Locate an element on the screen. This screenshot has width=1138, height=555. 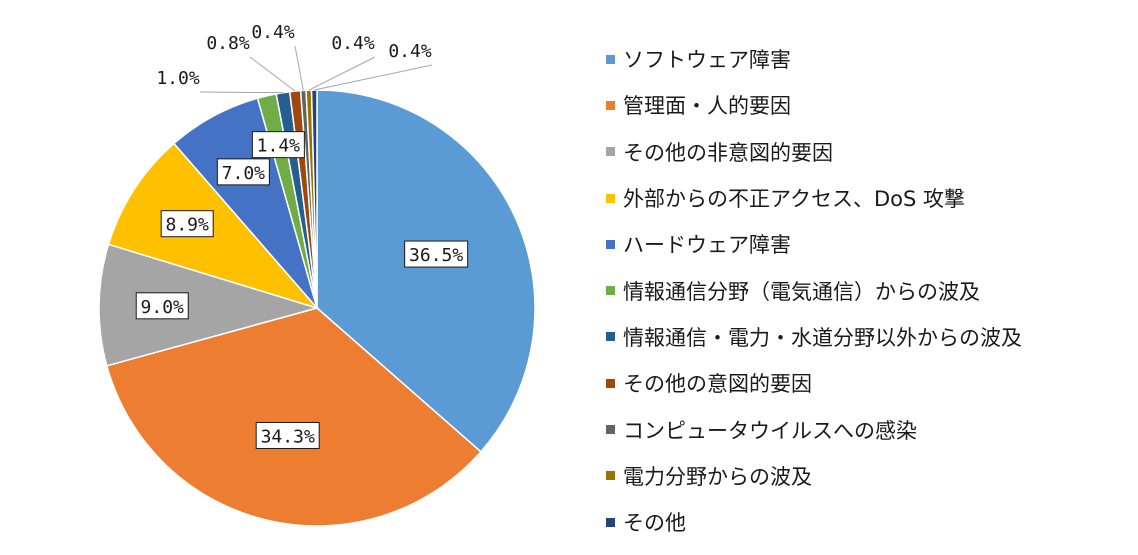
legend-label-3: 外部からの不正アクセス、DoS 攻撃 is located at coordinates (794, 199).